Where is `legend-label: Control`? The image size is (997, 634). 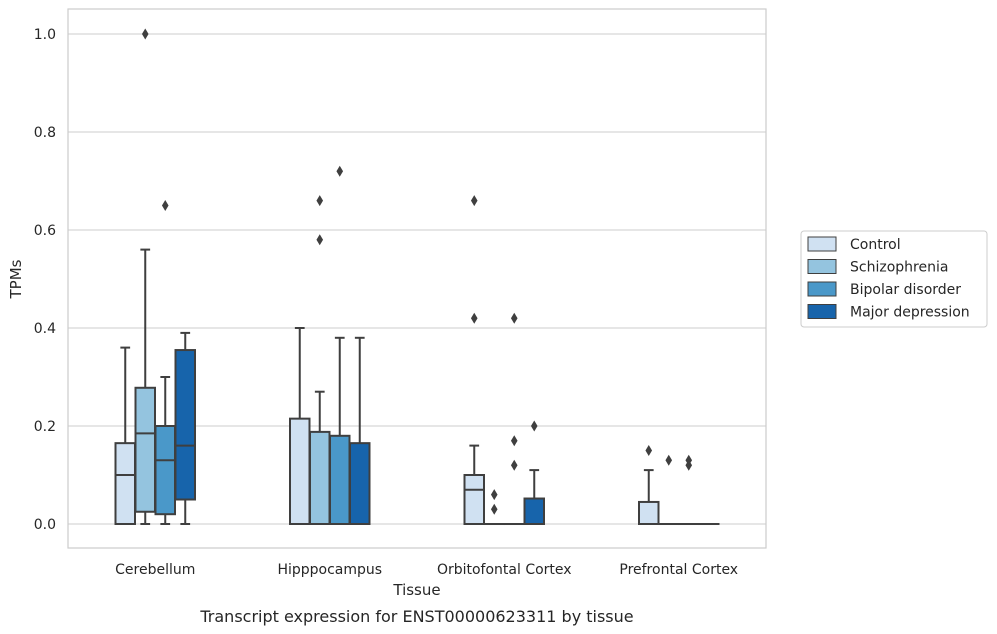 legend-label: Control is located at coordinates (875, 245).